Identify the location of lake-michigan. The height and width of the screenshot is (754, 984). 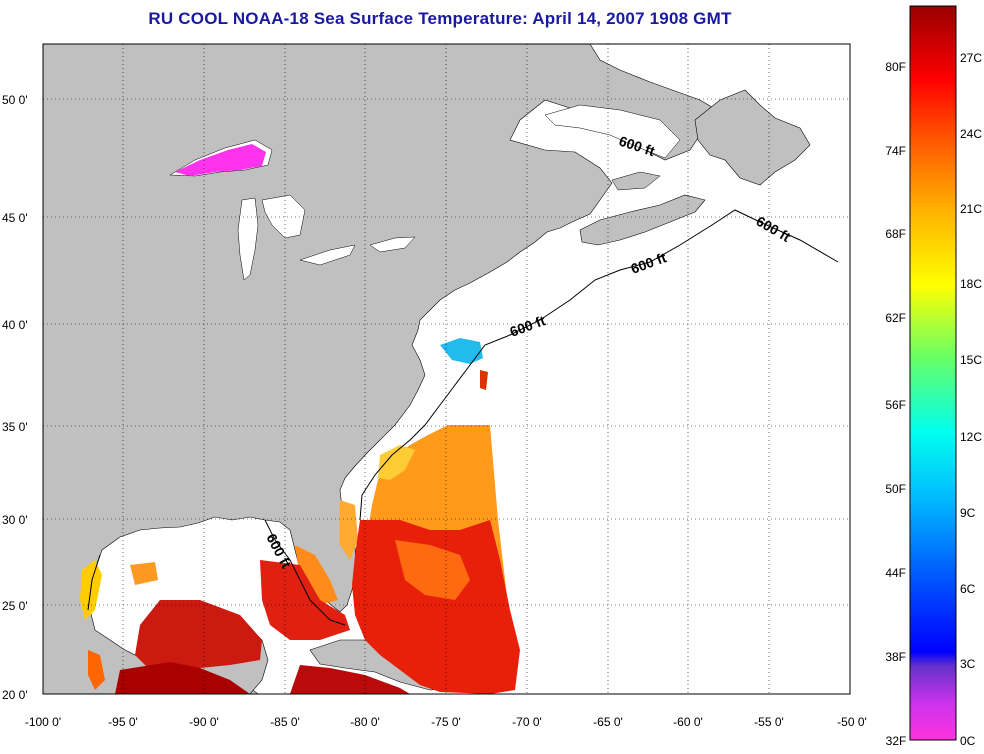
(248, 239).